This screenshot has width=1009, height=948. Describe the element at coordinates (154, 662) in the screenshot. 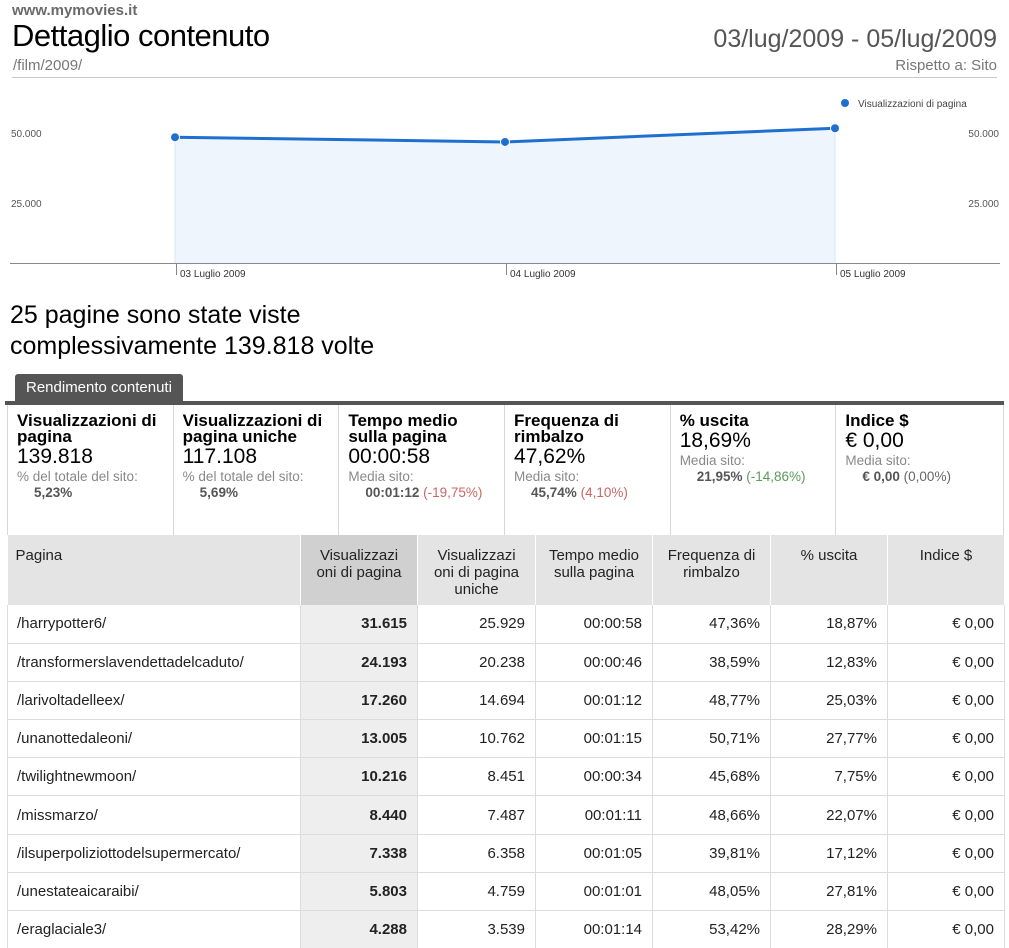

I see `page-link: /transformerslavendettadelcaduto/` at that location.